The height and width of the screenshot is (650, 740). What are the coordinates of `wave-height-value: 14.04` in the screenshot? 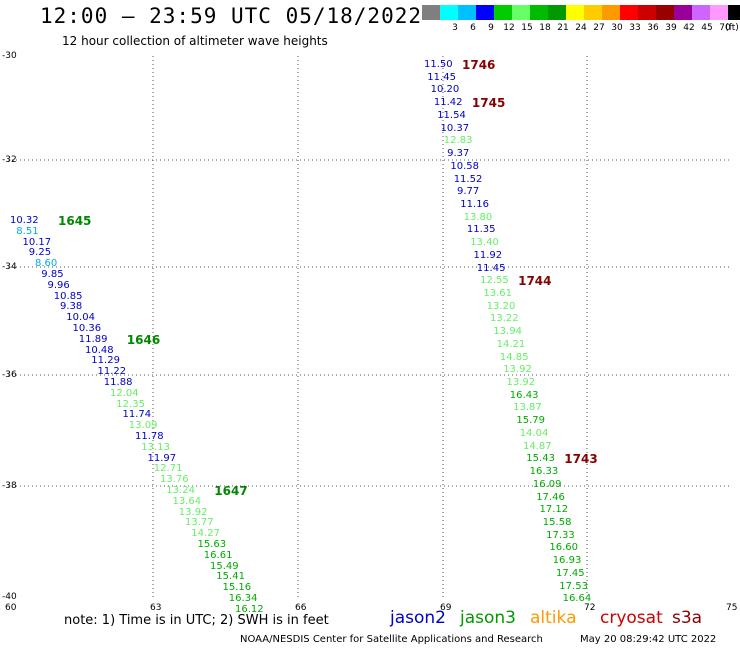 It's located at (534, 433).